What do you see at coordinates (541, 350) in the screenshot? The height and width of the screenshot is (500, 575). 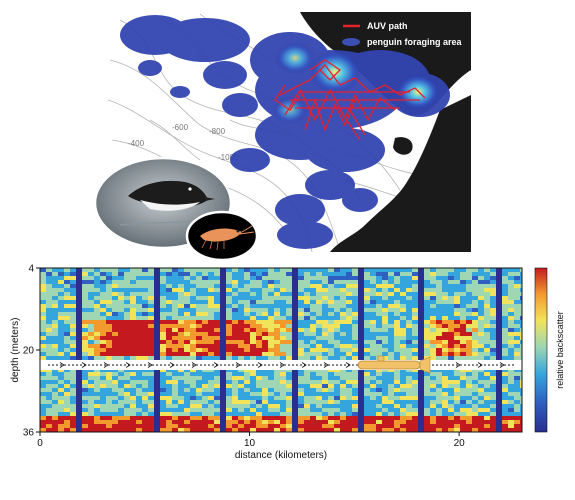 I see `colorbar` at bounding box center [541, 350].